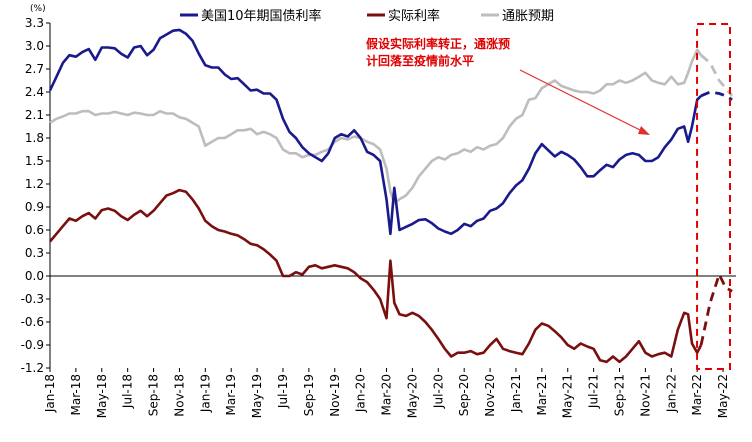 Image resolution: width=752 pixels, height=442 pixels. I want to click on y-tick-label: 0.0, so click(34, 276).